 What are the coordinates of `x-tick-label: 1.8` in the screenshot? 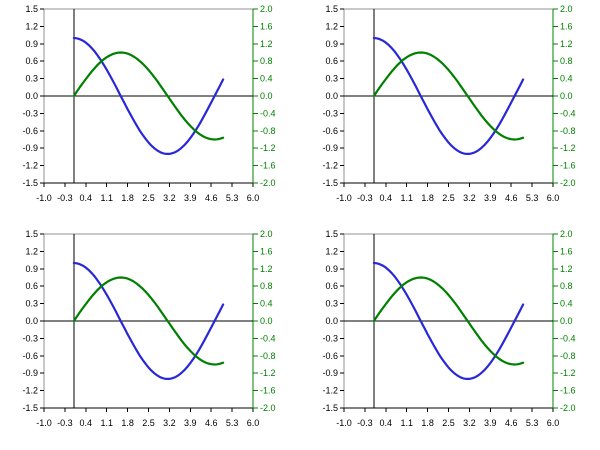 It's located at (127, 198).